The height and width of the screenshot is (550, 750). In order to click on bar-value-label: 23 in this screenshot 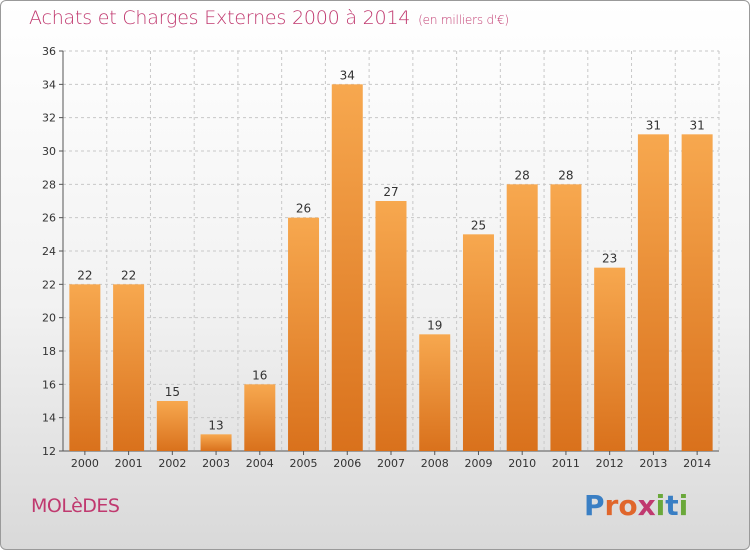, I will do `click(609, 259)`.